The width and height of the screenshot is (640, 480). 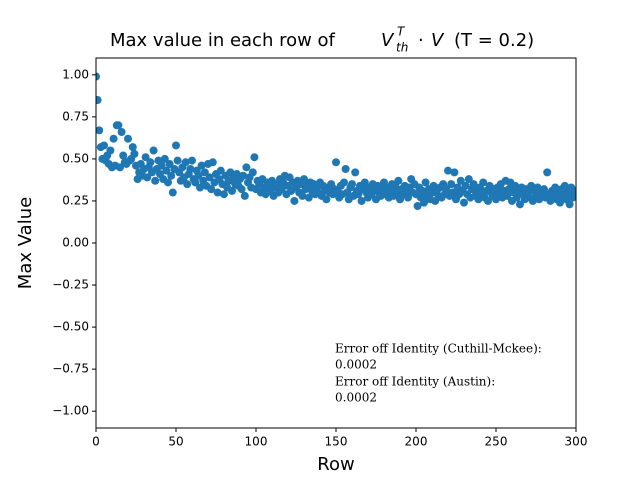 What do you see at coordinates (25, 243) in the screenshot?
I see `y-axis-label: Max Value` at bounding box center [25, 243].